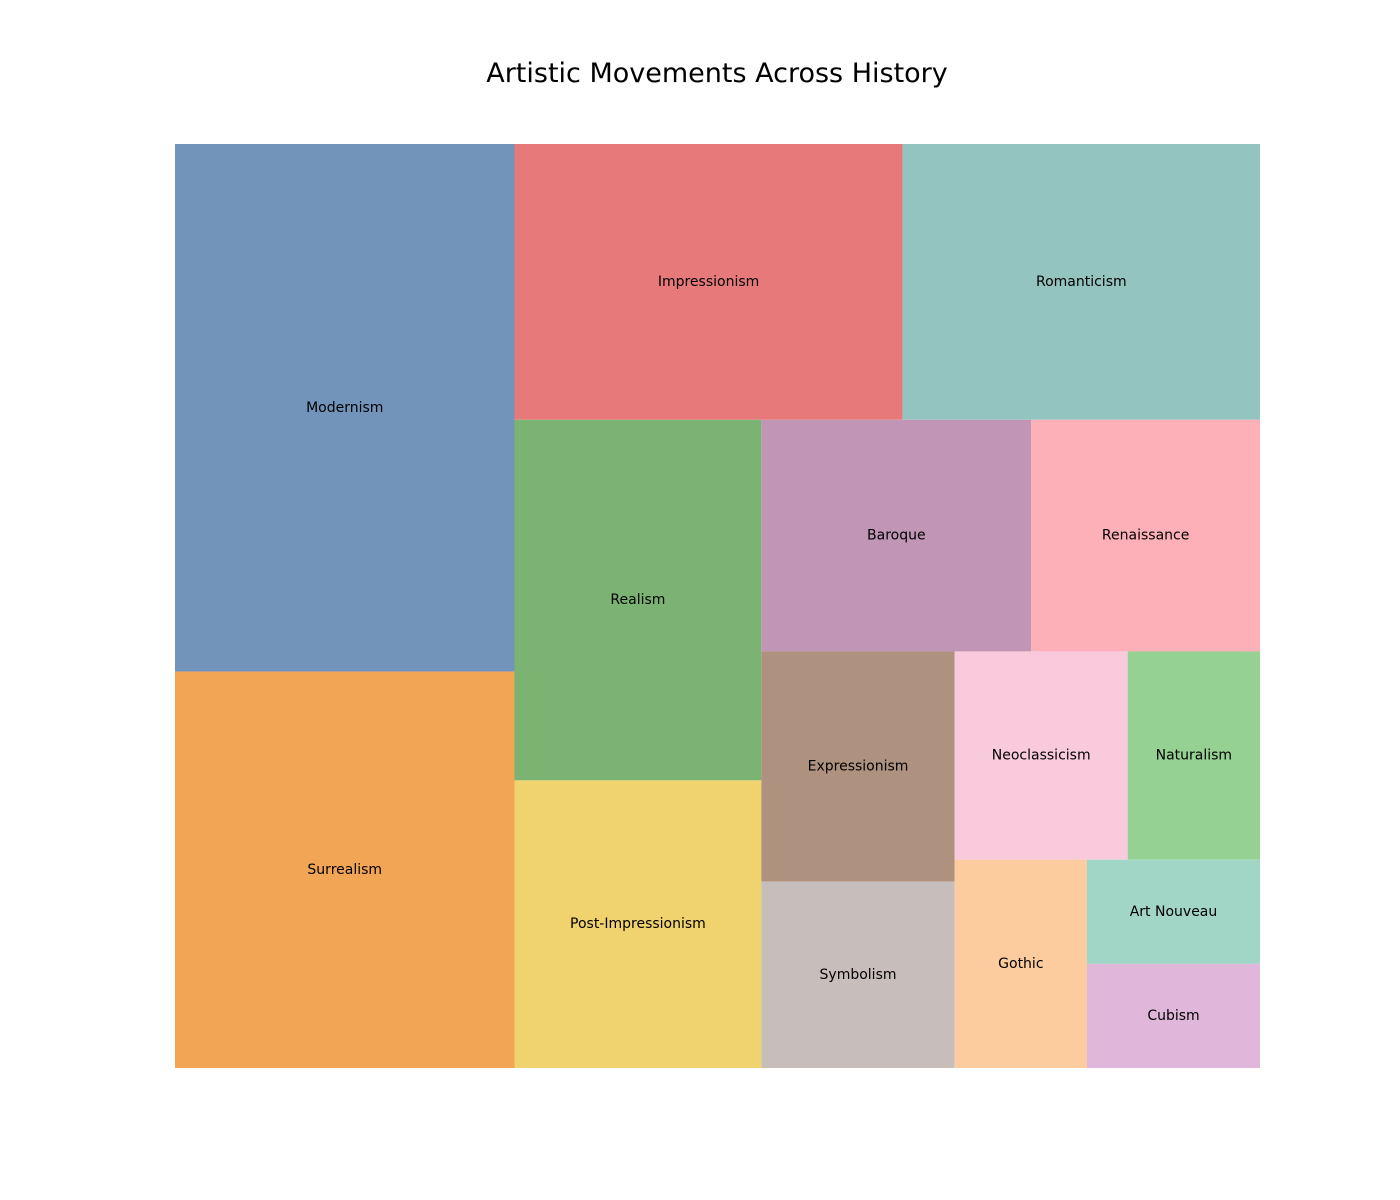 This screenshot has height=1200, width=1400. I want to click on tile-post-impressionism, so click(638, 924).